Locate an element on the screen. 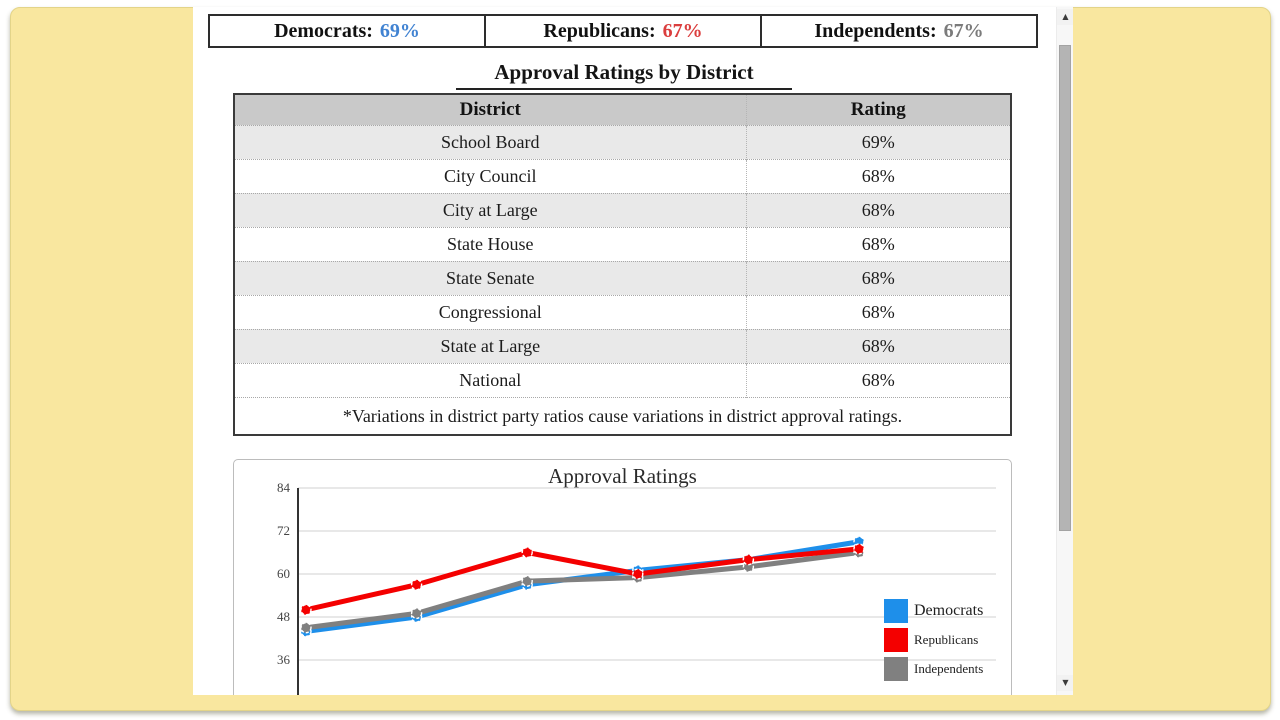 The height and width of the screenshot is (720, 1280). legend-label: Democrats is located at coordinates (949, 610).